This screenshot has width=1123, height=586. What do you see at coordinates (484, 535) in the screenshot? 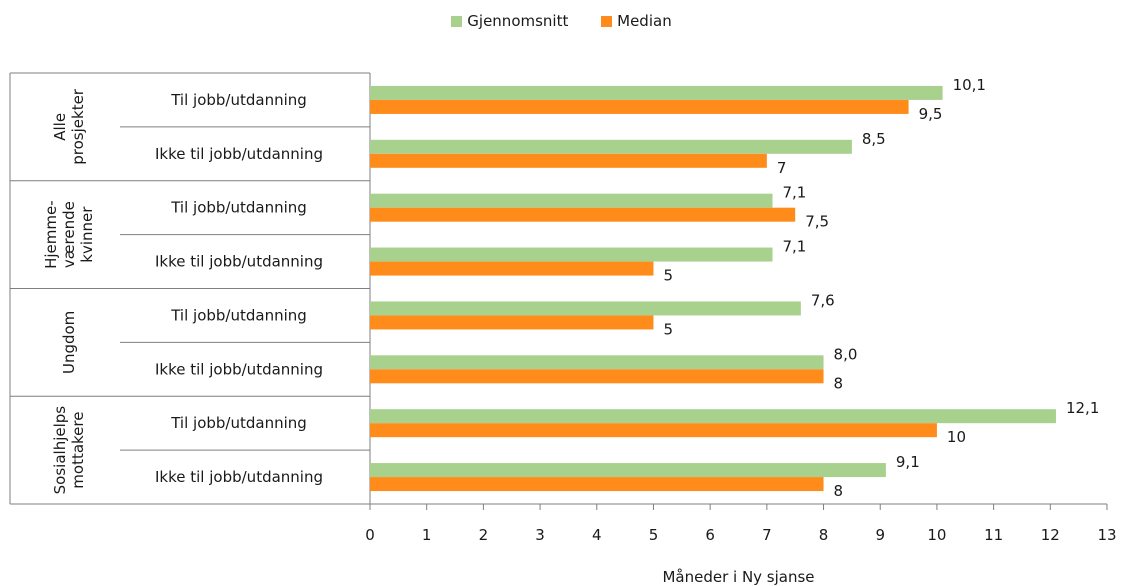
I see `x-tick-label: 2` at bounding box center [484, 535].